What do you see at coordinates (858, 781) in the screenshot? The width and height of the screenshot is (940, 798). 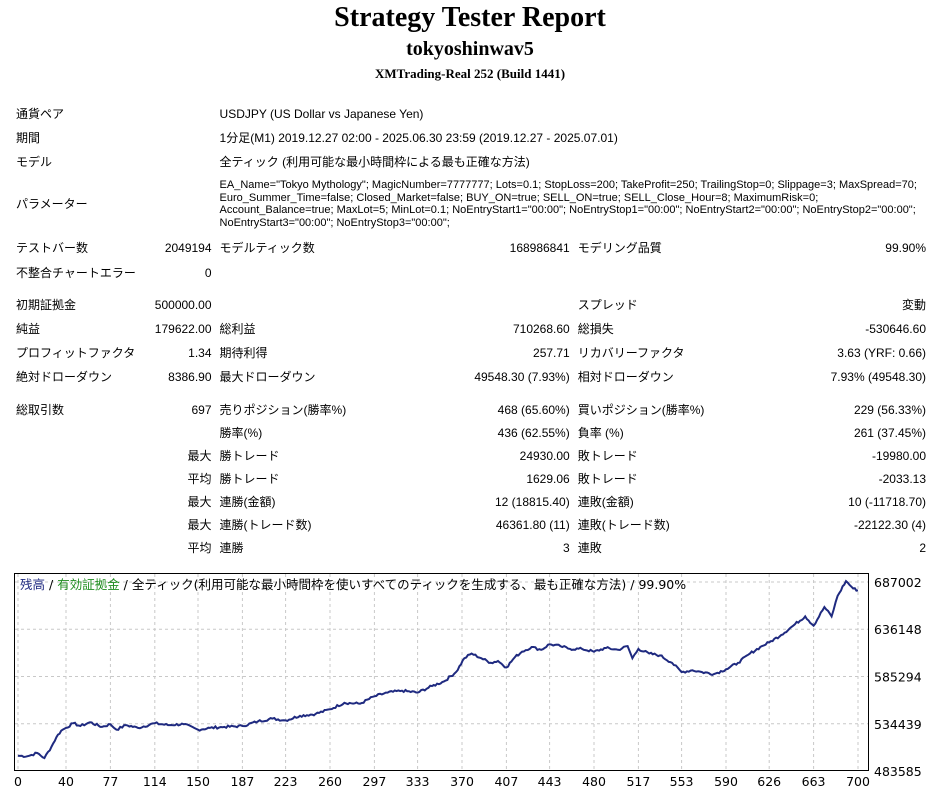 I see `x-tick-label: 700` at bounding box center [858, 781].